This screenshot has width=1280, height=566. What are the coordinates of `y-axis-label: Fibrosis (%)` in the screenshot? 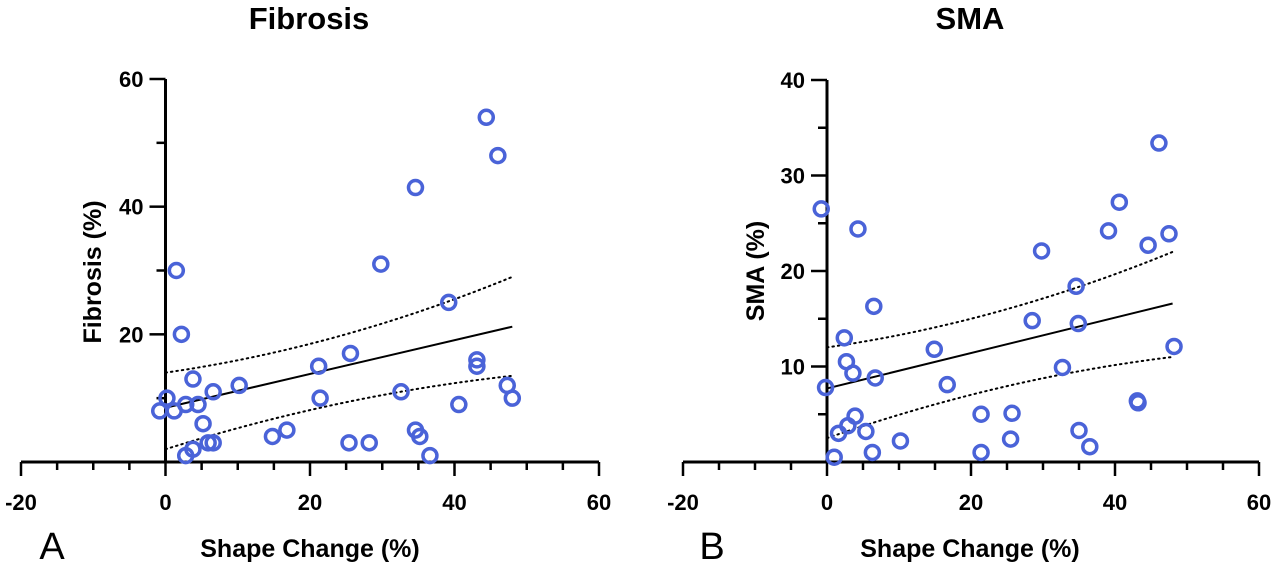 It's located at (93, 271).